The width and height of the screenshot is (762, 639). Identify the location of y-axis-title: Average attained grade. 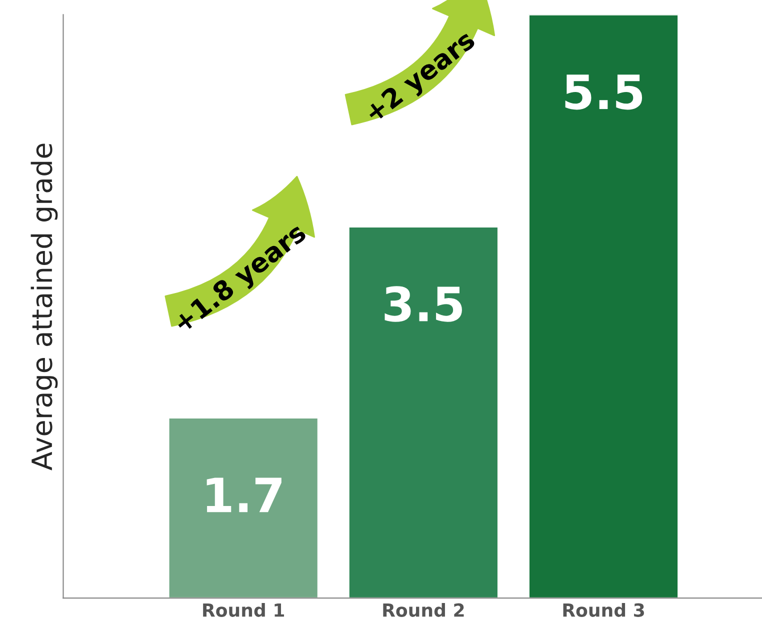
(44, 307).